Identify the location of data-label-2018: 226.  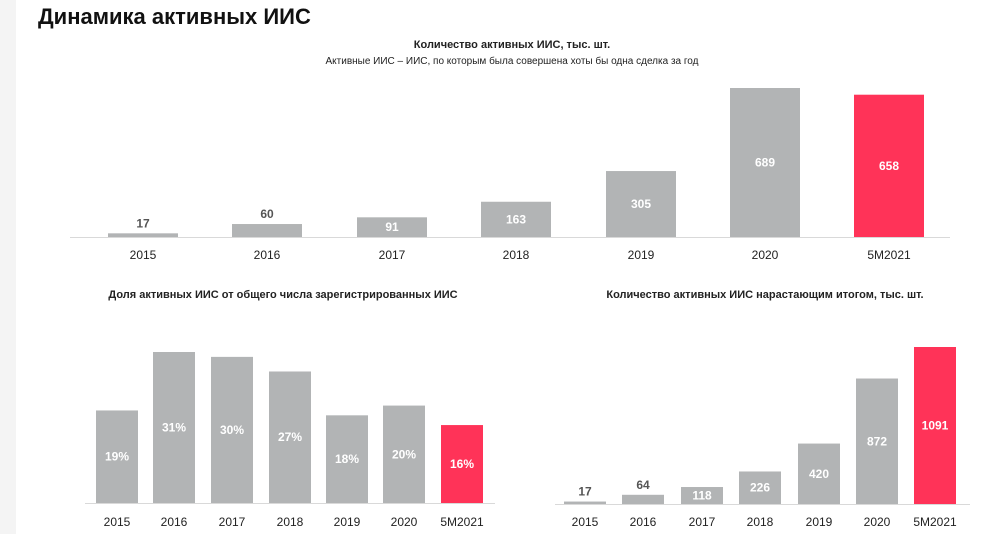
(760, 488).